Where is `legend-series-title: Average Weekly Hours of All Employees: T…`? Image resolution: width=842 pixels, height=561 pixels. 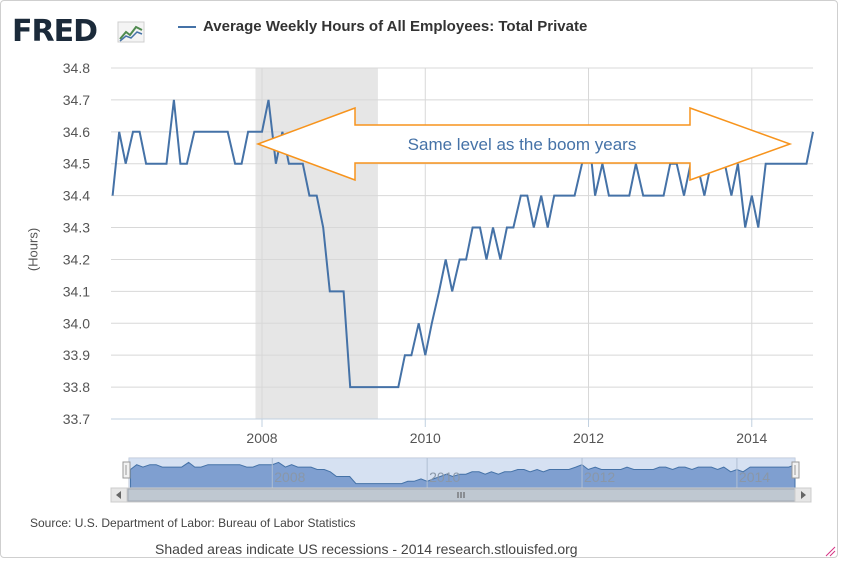
legend-series-title: Average Weekly Hours of All Employees: T… is located at coordinates (395, 26).